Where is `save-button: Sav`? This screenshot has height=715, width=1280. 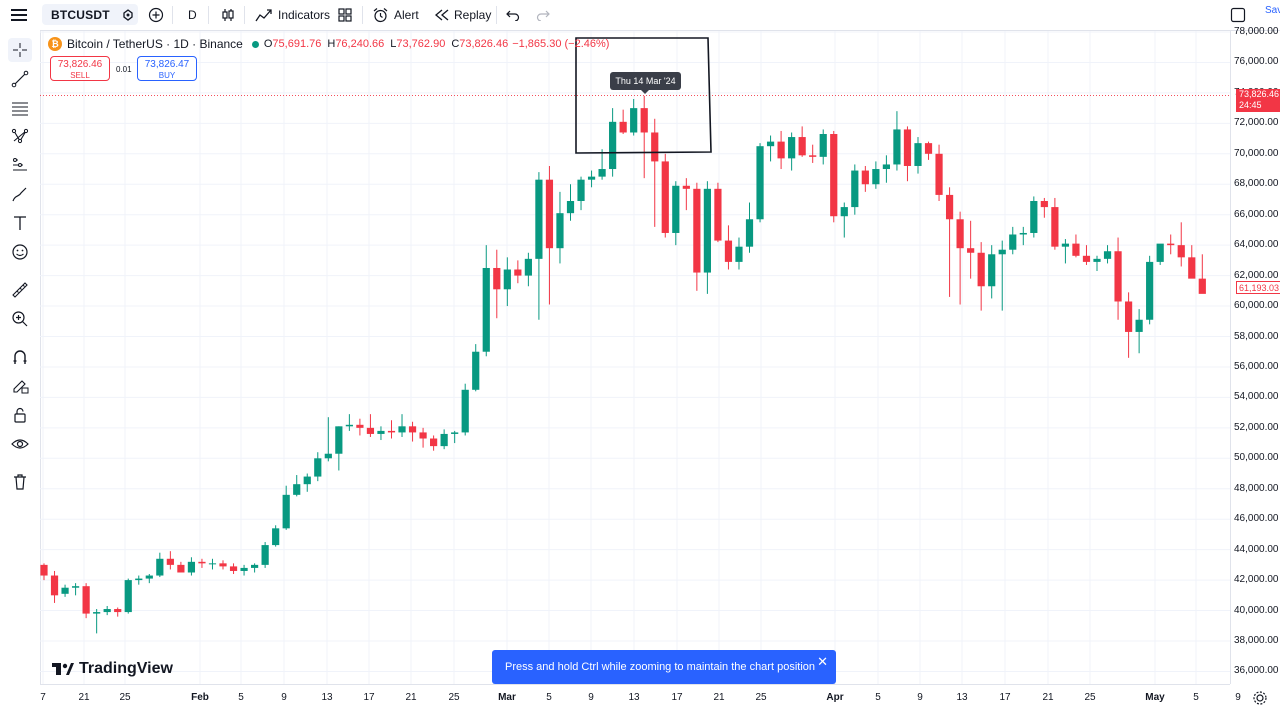 save-button: Sav is located at coordinates (1272, 15).